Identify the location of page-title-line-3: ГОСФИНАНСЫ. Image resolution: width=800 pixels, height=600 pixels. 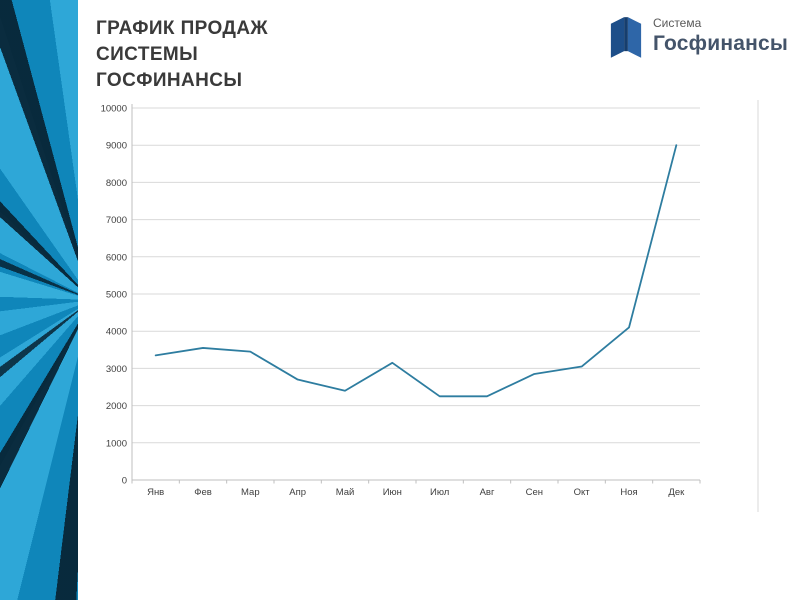
(169, 80).